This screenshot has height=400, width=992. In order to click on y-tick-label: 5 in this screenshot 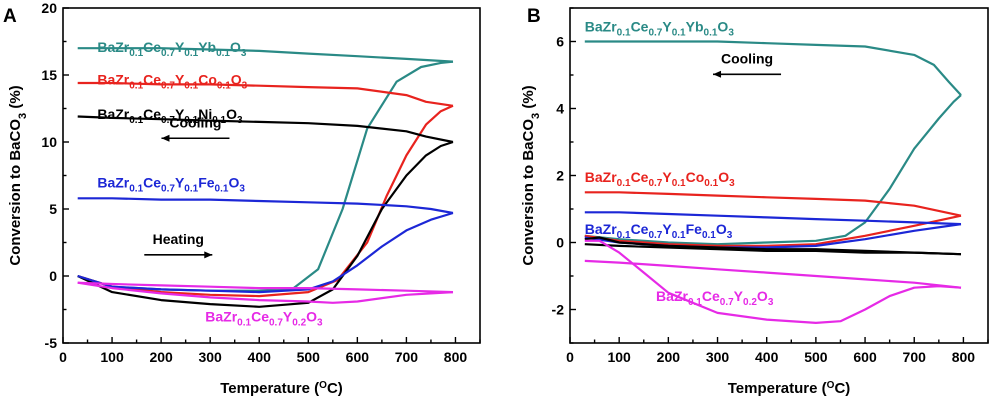, I will do `click(53, 209)`.